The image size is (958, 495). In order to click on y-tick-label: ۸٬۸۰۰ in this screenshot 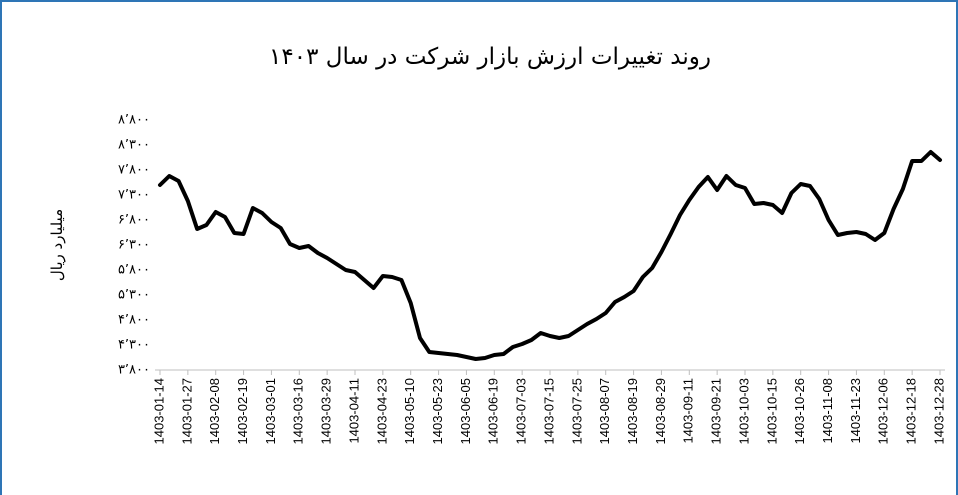, I will do `click(134, 120)`.